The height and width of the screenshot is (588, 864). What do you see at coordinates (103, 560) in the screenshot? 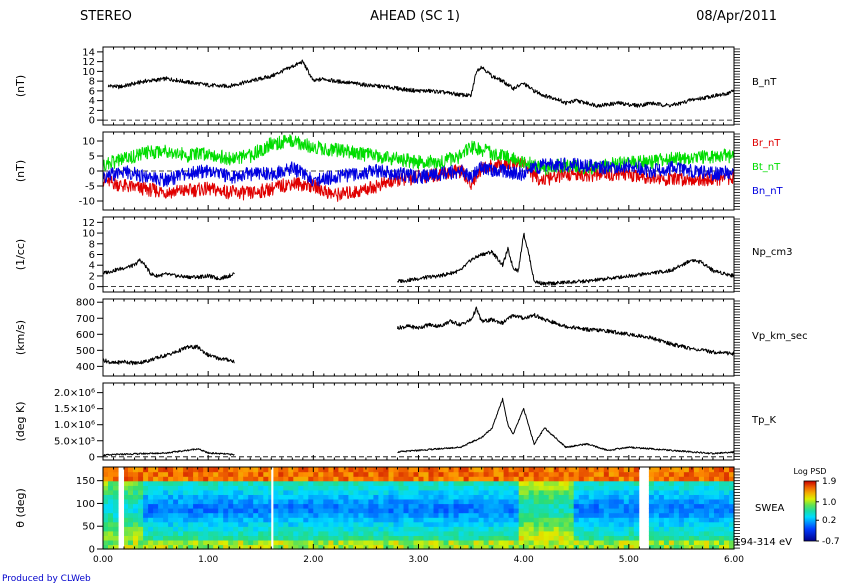
I see `x-tick-label: 0.00` at bounding box center [103, 560].